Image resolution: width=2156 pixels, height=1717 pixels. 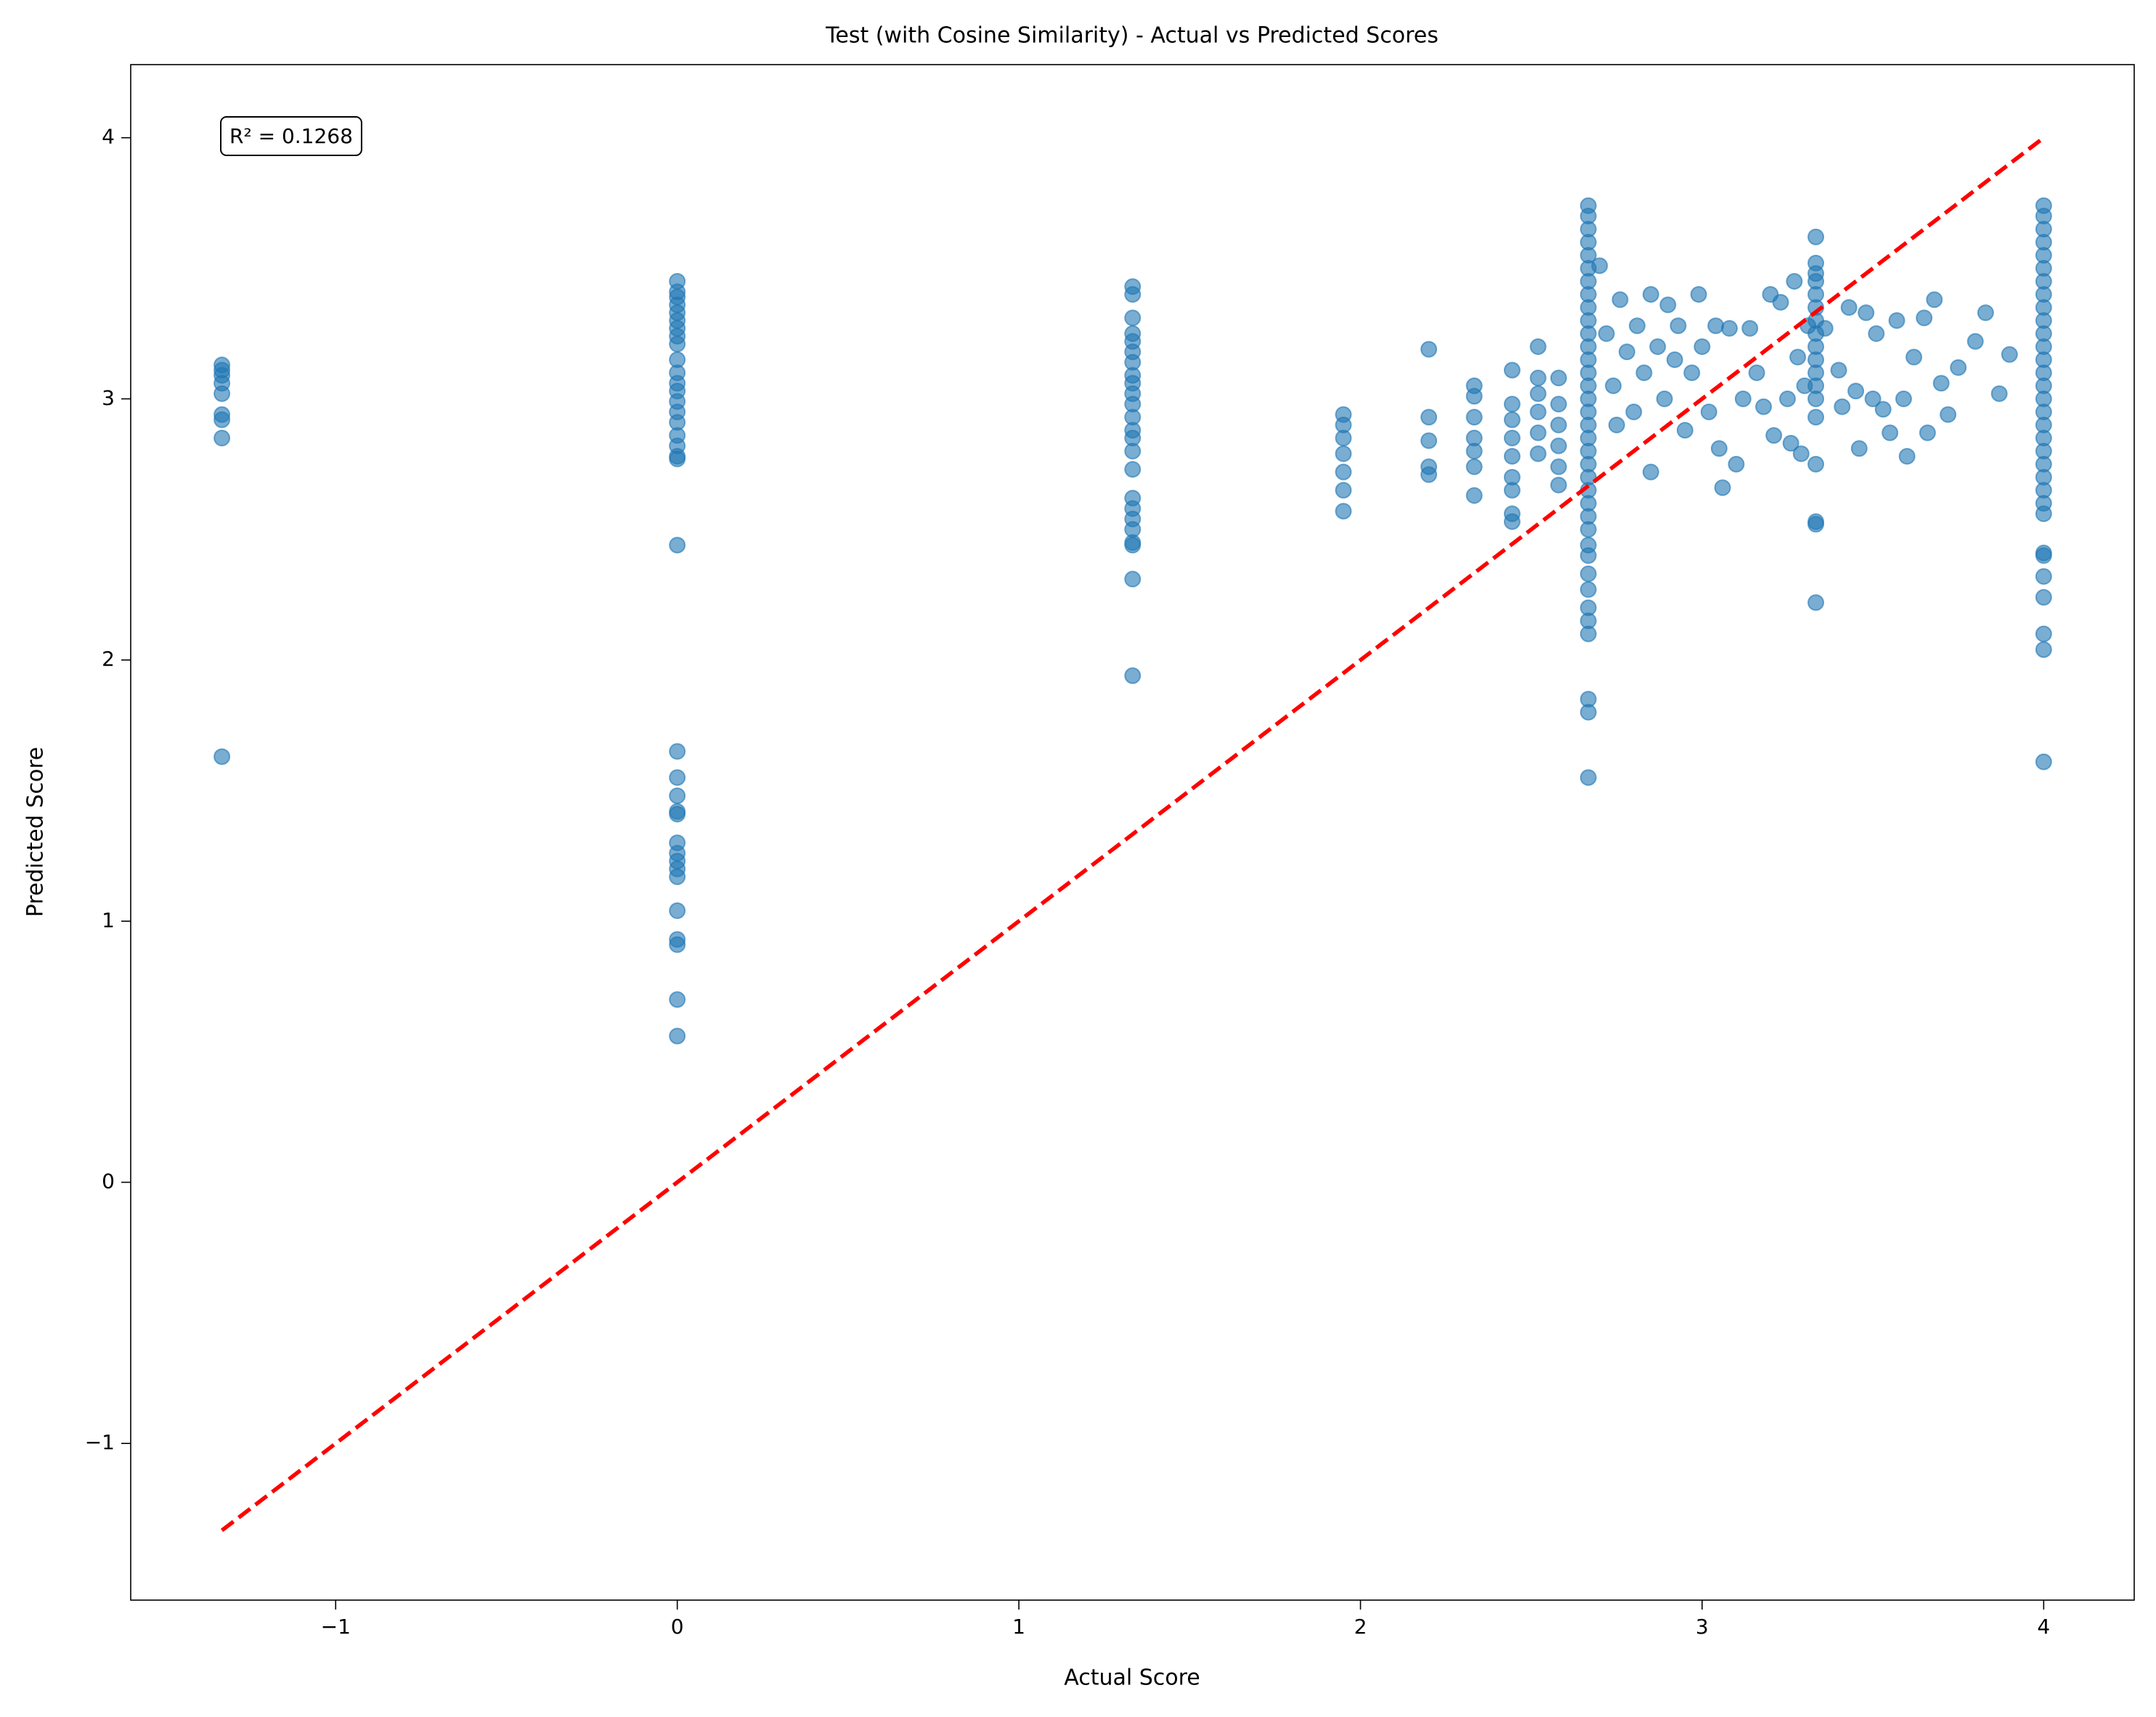 I want to click on annotation-box, so click(x=291, y=136).